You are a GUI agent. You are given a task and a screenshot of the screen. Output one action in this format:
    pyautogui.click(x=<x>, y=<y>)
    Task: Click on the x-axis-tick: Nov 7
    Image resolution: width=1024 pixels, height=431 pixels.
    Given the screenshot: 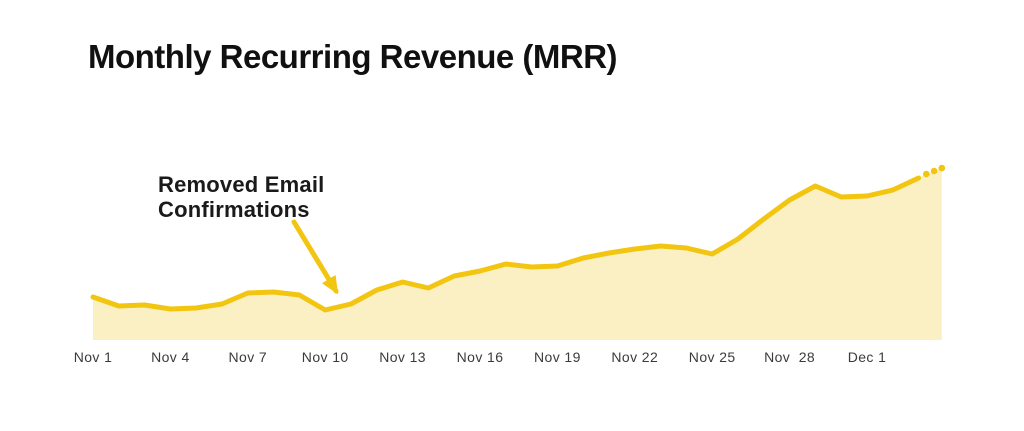 What is the action you would take?
    pyautogui.click(x=248, y=357)
    